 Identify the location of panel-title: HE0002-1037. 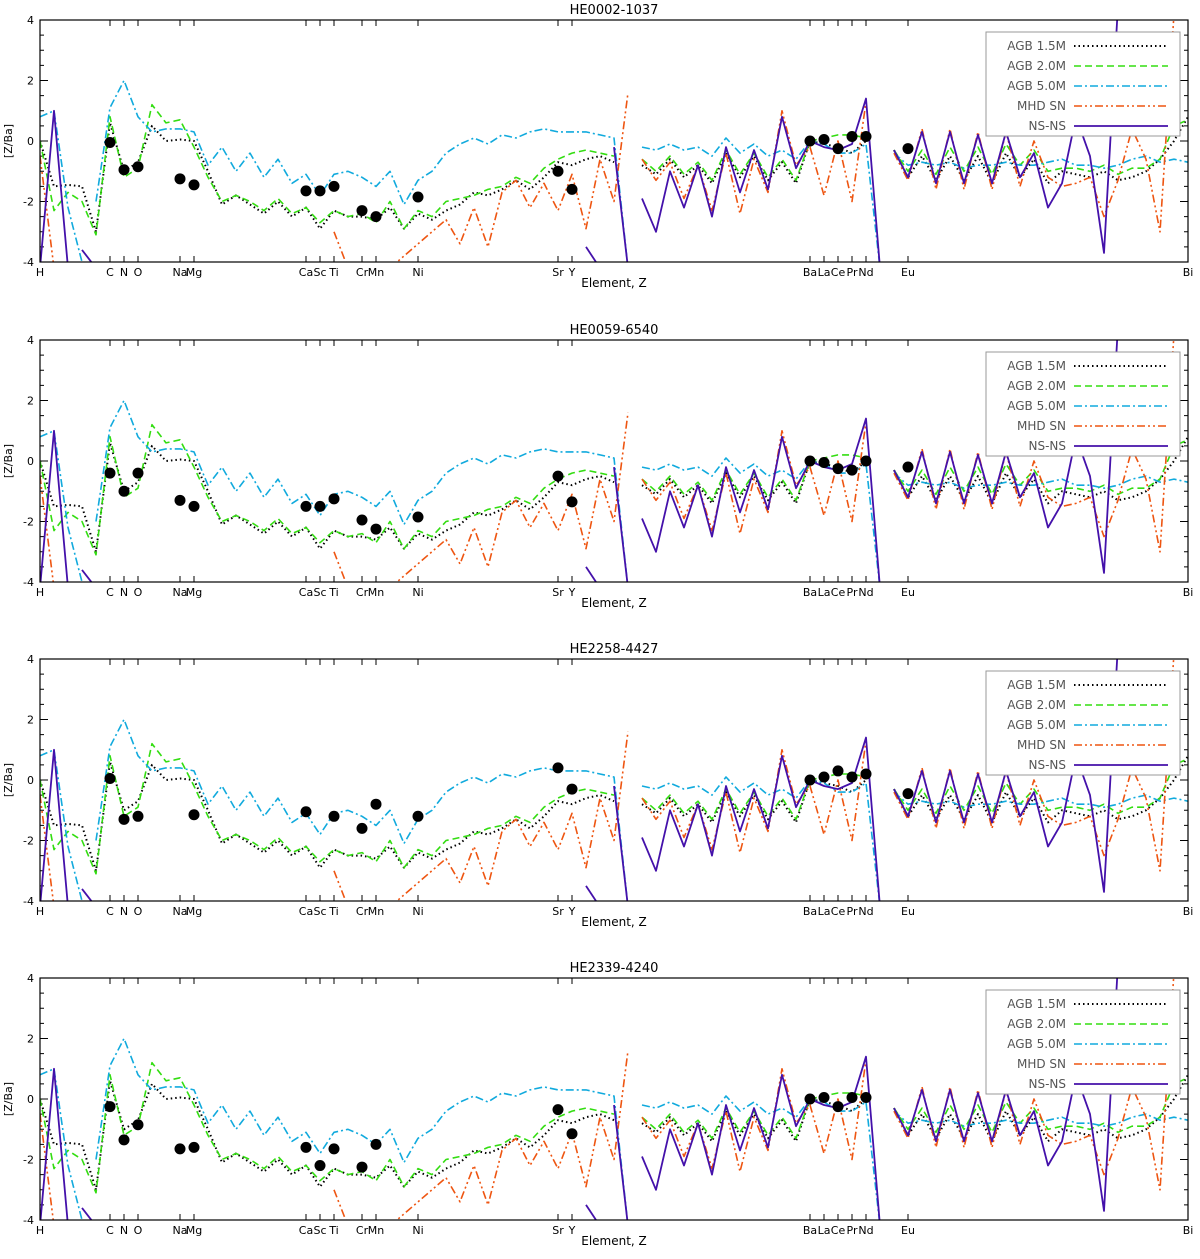
(614, 10).